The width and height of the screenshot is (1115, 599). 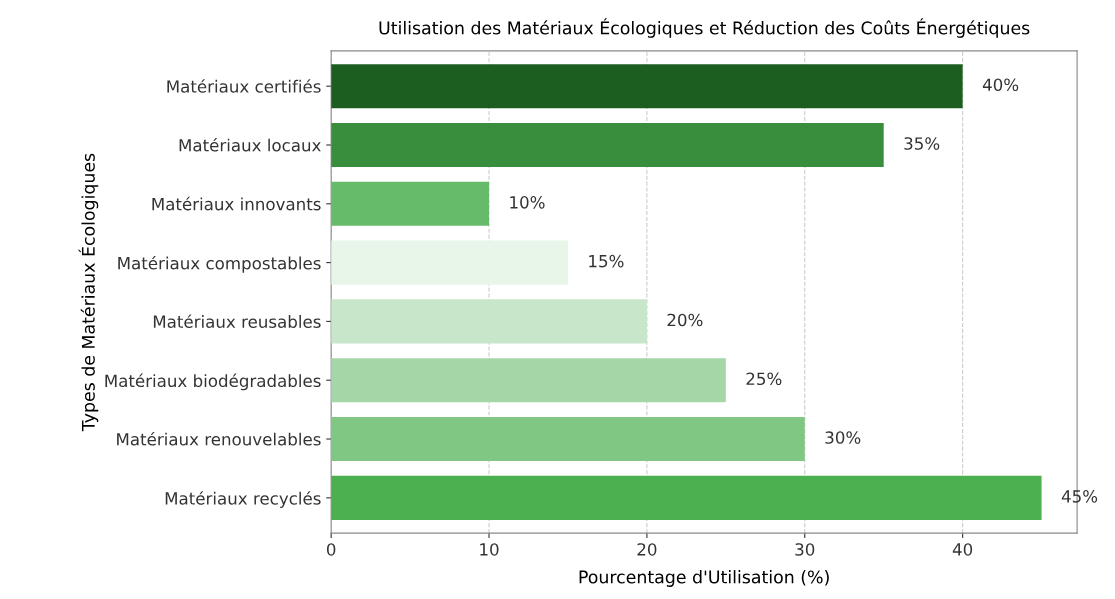 What do you see at coordinates (1079, 496) in the screenshot?
I see `data-label: 45%` at bounding box center [1079, 496].